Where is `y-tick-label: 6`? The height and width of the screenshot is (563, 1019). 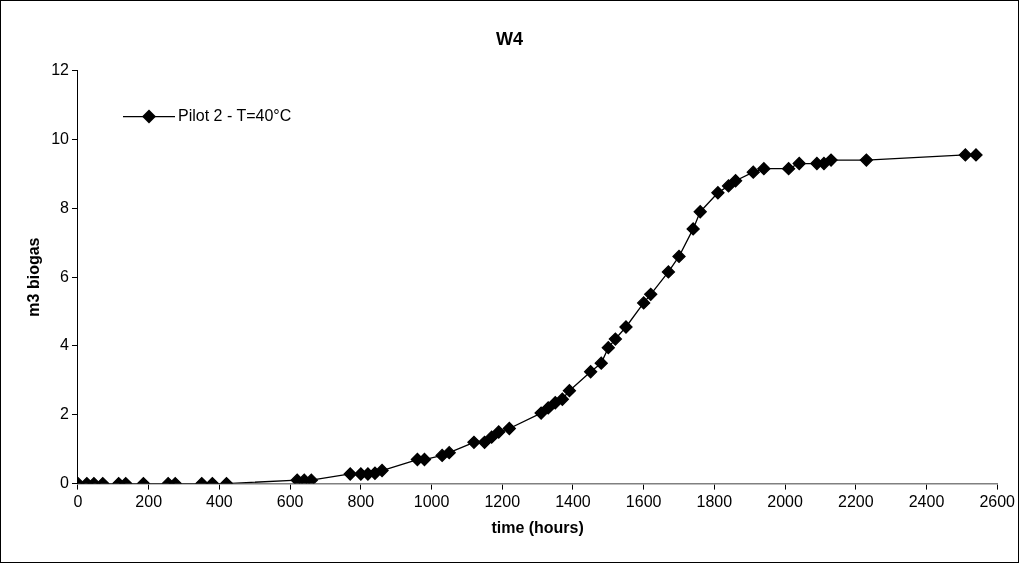
y-tick-label: 6 is located at coordinates (65, 276).